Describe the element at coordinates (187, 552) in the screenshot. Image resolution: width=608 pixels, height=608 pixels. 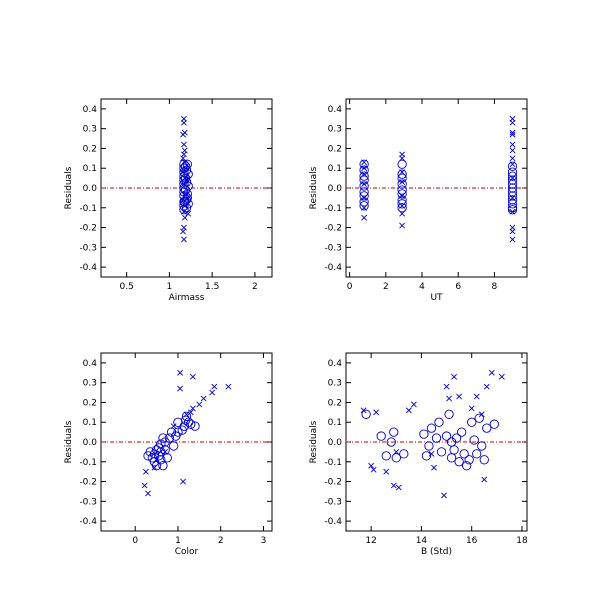
I see `color-x-axis-title: Color` at that location.